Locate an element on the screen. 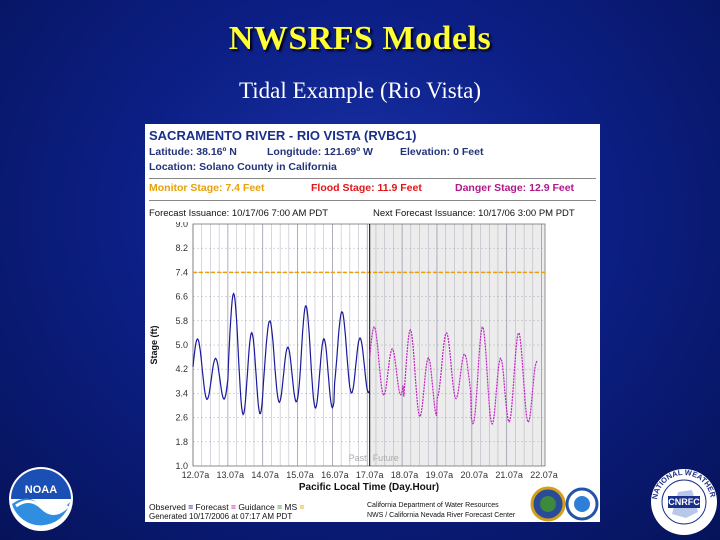  footer-generated: Generated 10/17/2006 at 07:17 AM PDT is located at coordinates (221, 516).